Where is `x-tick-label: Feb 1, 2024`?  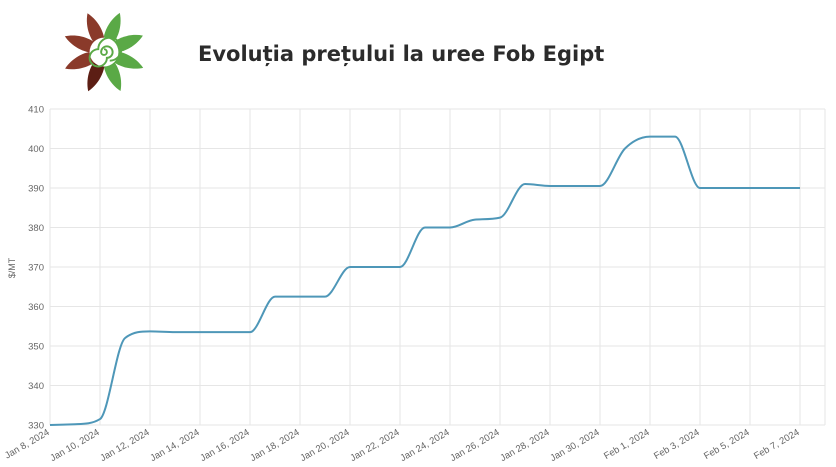
x-tick-label: Feb 1, 2024 is located at coordinates (626, 444).